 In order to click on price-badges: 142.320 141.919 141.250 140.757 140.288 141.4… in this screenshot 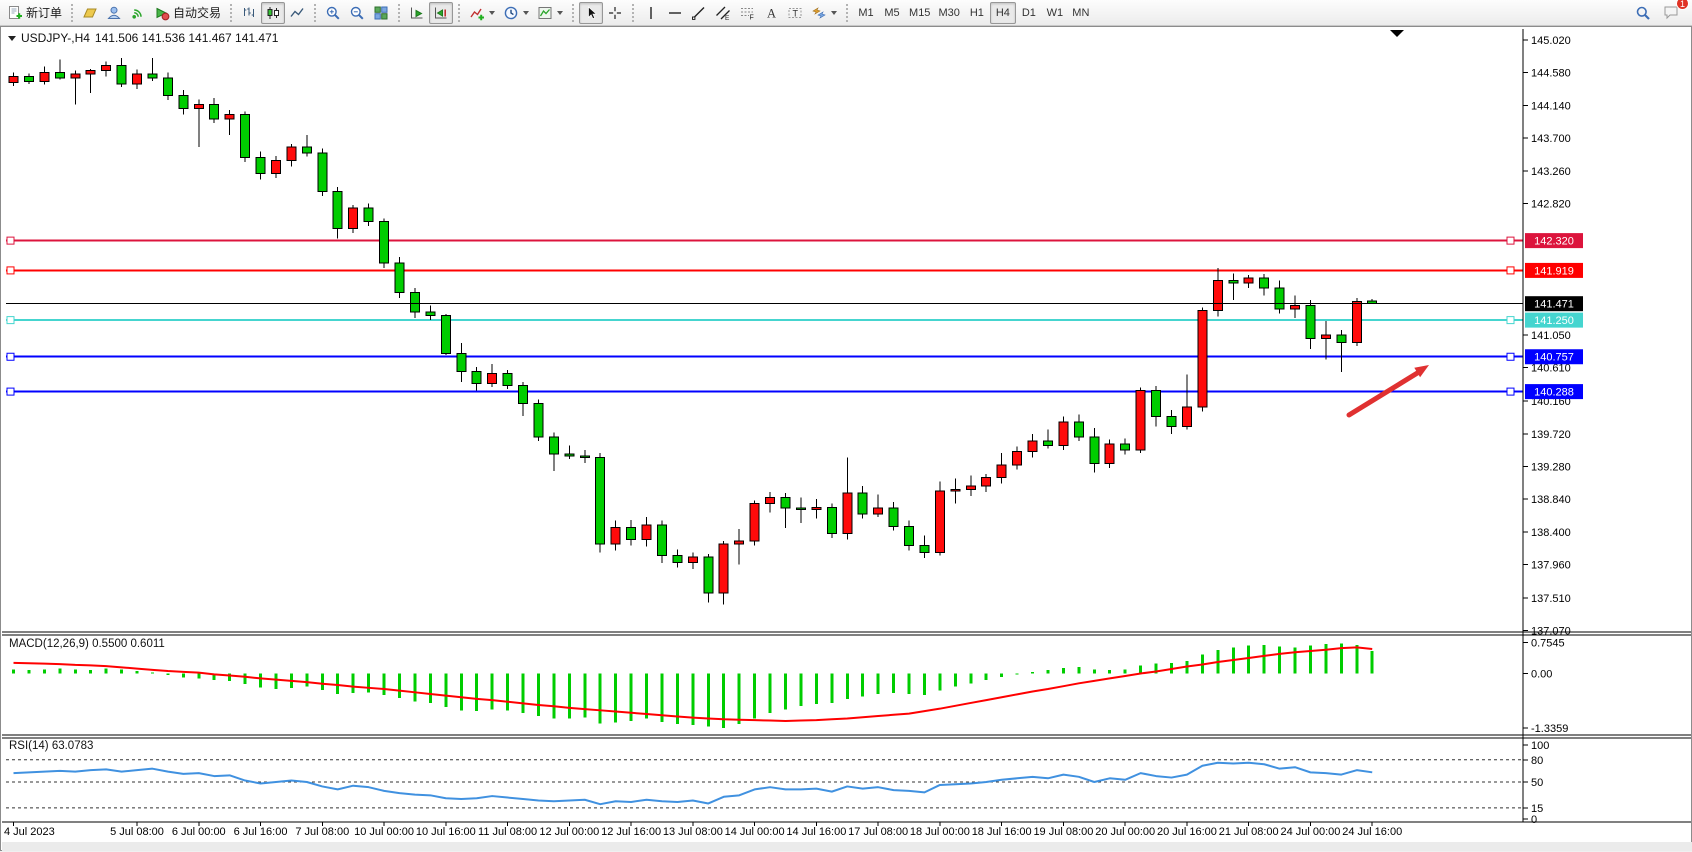, I will do `click(1554, 316)`.